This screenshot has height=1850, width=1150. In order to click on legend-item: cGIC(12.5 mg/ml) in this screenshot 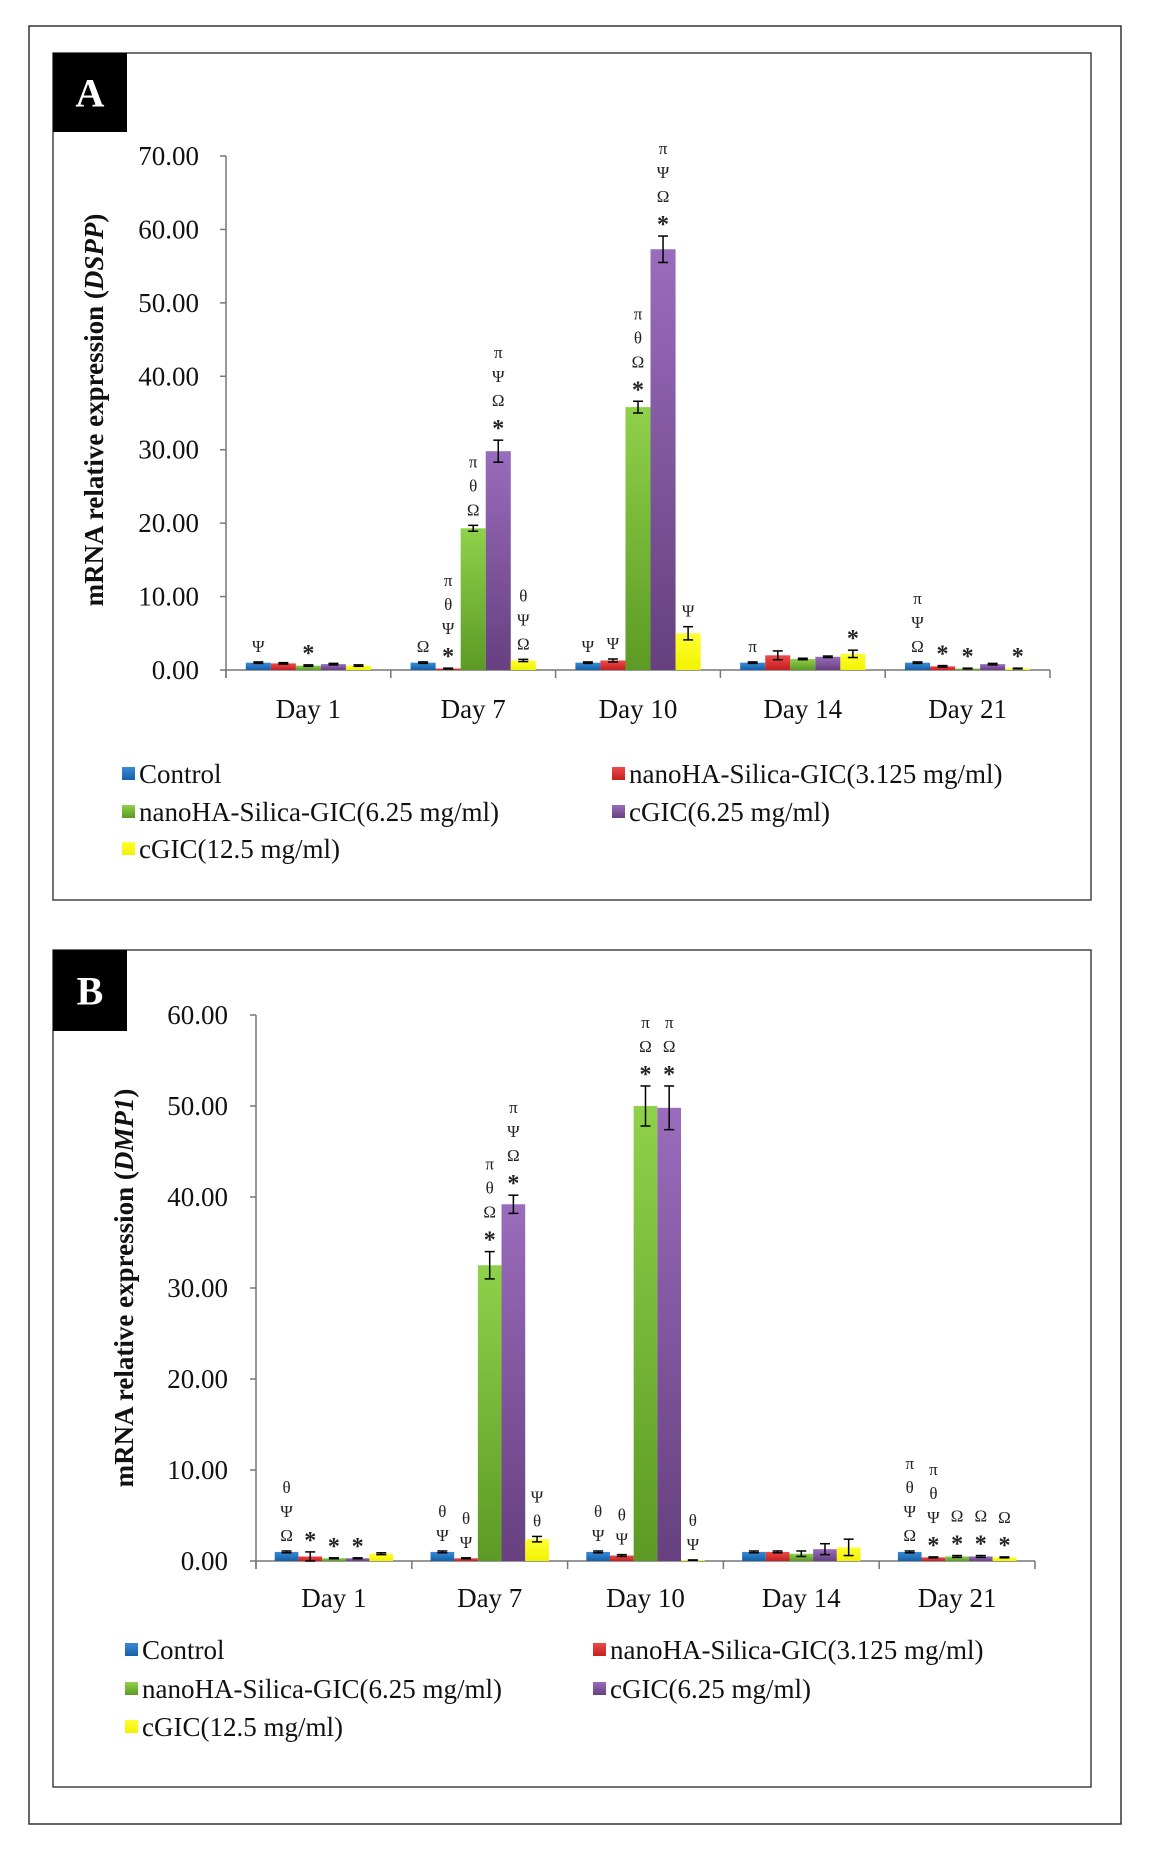, I will do `click(231, 849)`.